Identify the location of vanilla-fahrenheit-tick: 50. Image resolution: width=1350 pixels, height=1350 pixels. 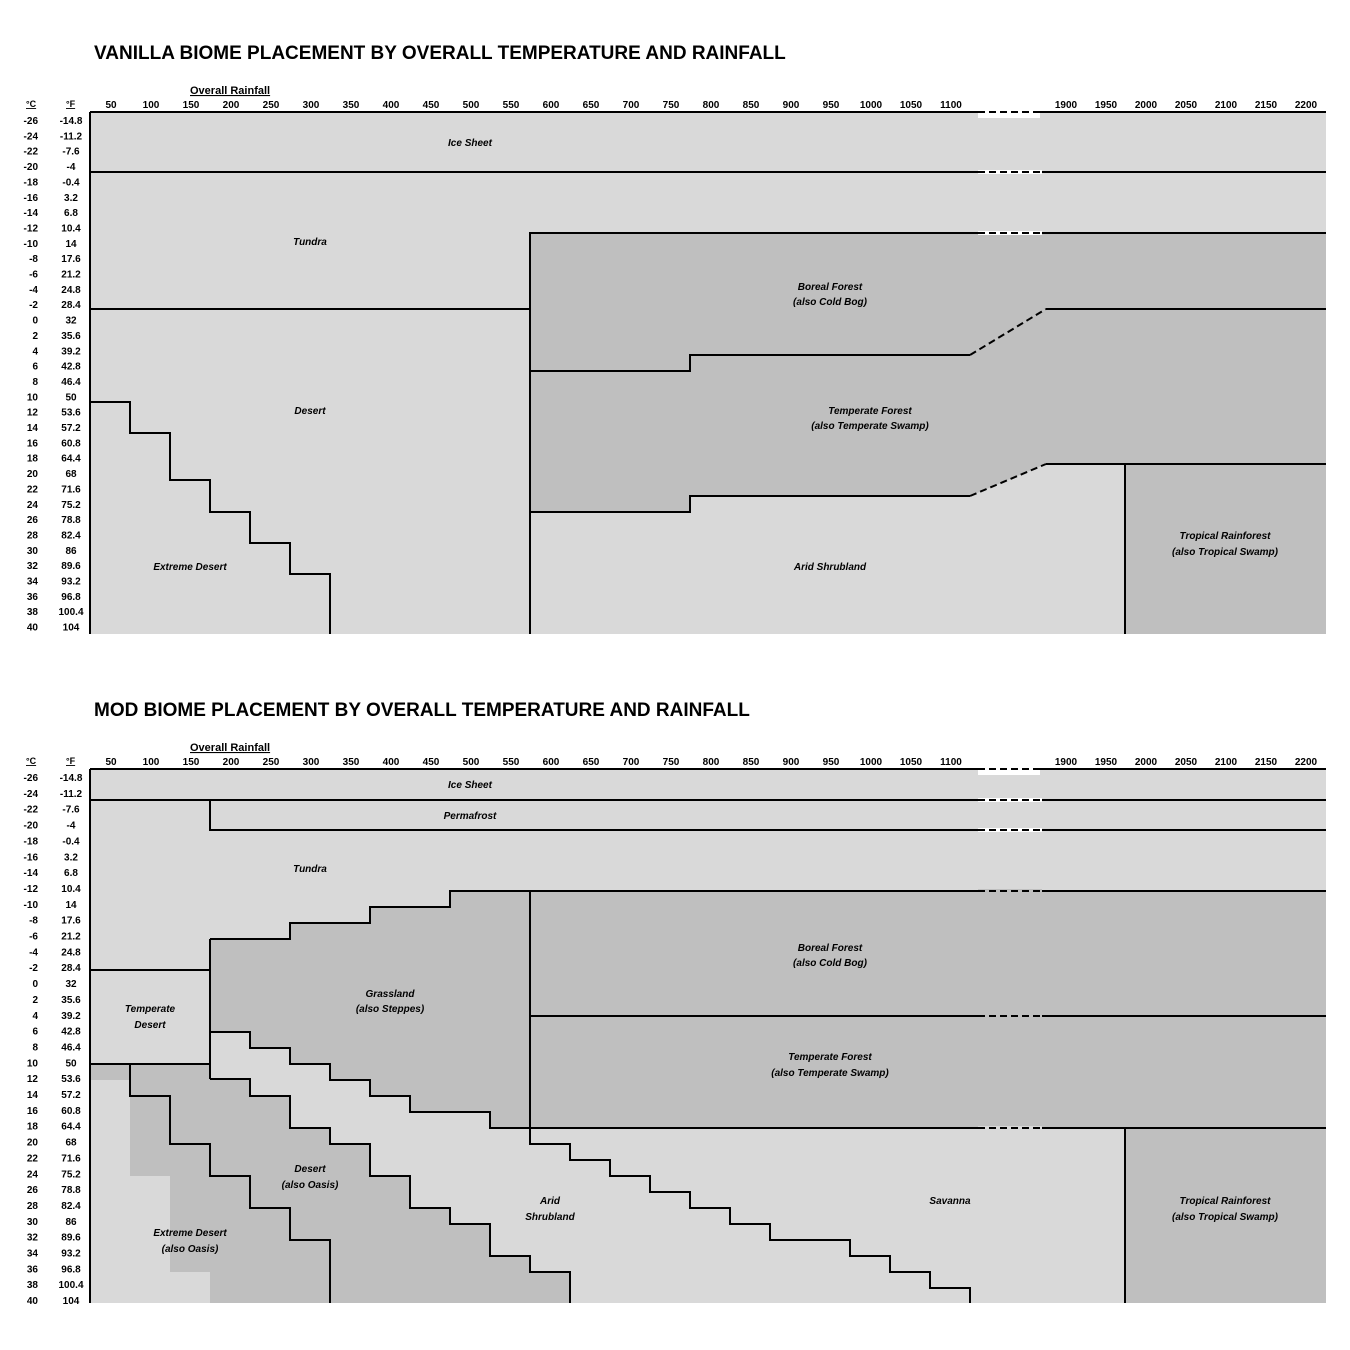
(71, 397).